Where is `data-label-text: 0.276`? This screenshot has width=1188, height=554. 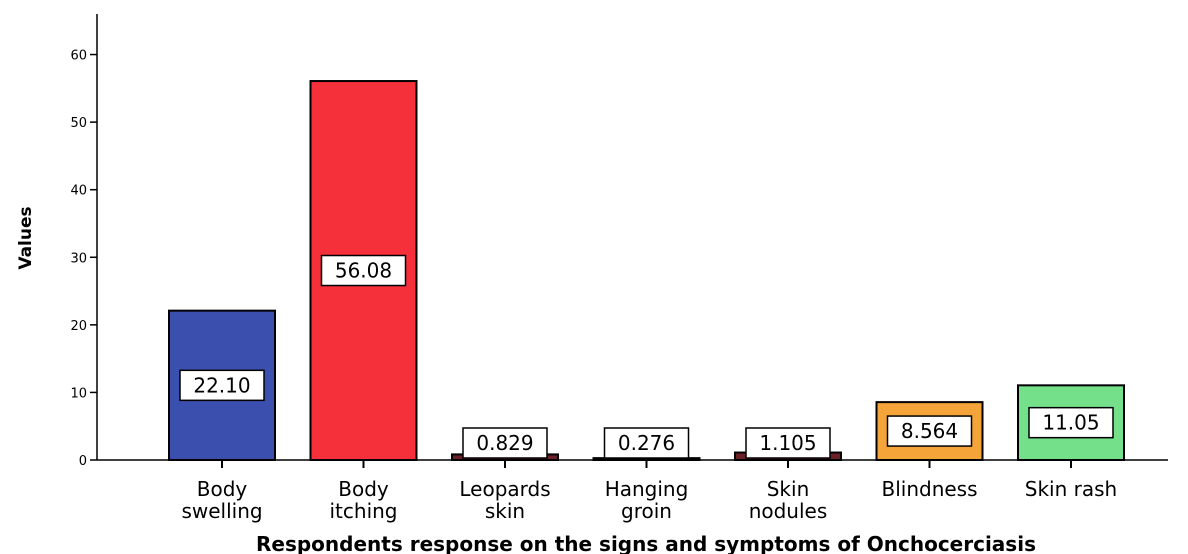 data-label-text: 0.276 is located at coordinates (646, 443).